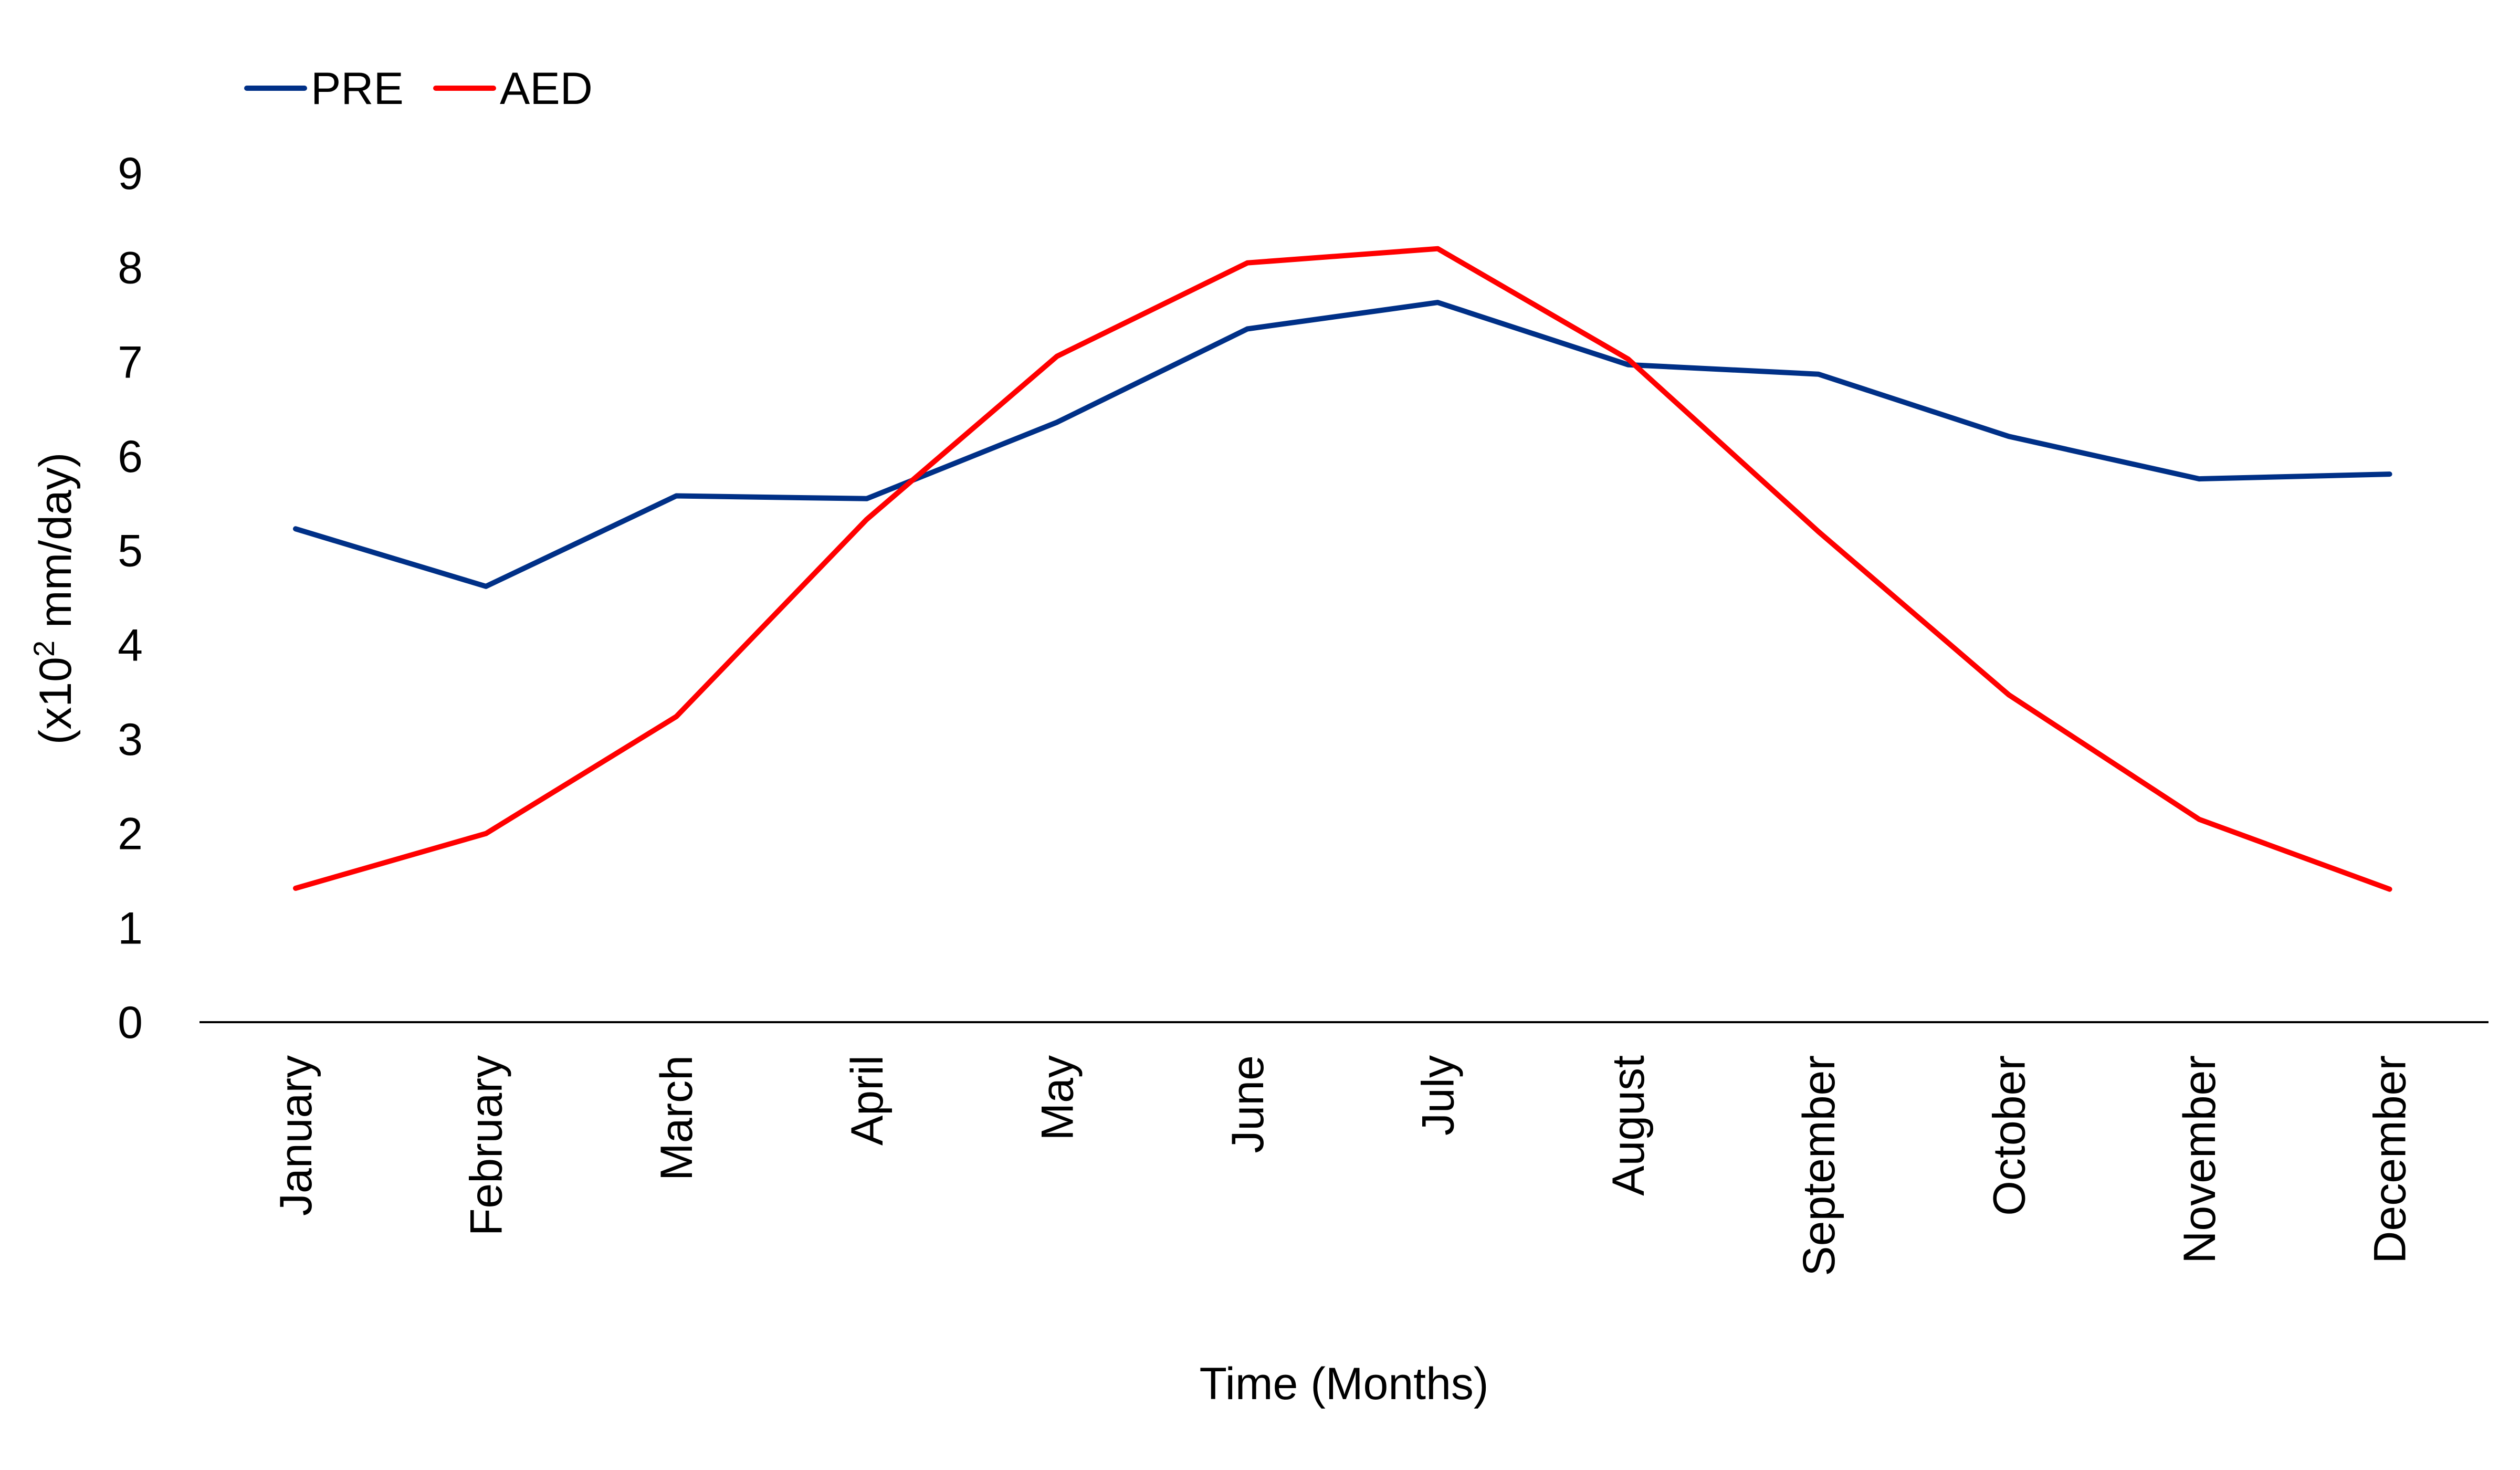  Describe the element at coordinates (1438, 1095) in the screenshot. I see `x-tick-label: July` at that location.